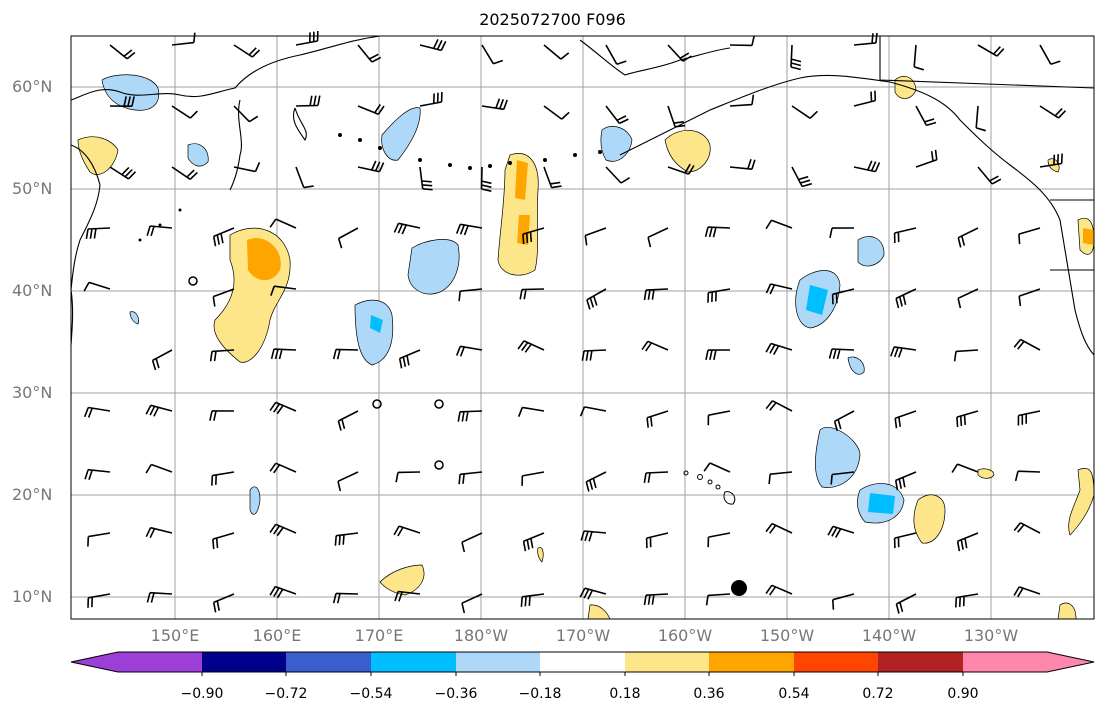  Describe the element at coordinates (370, 187) in the screenshot. I see `aleutian-islands` at that location.